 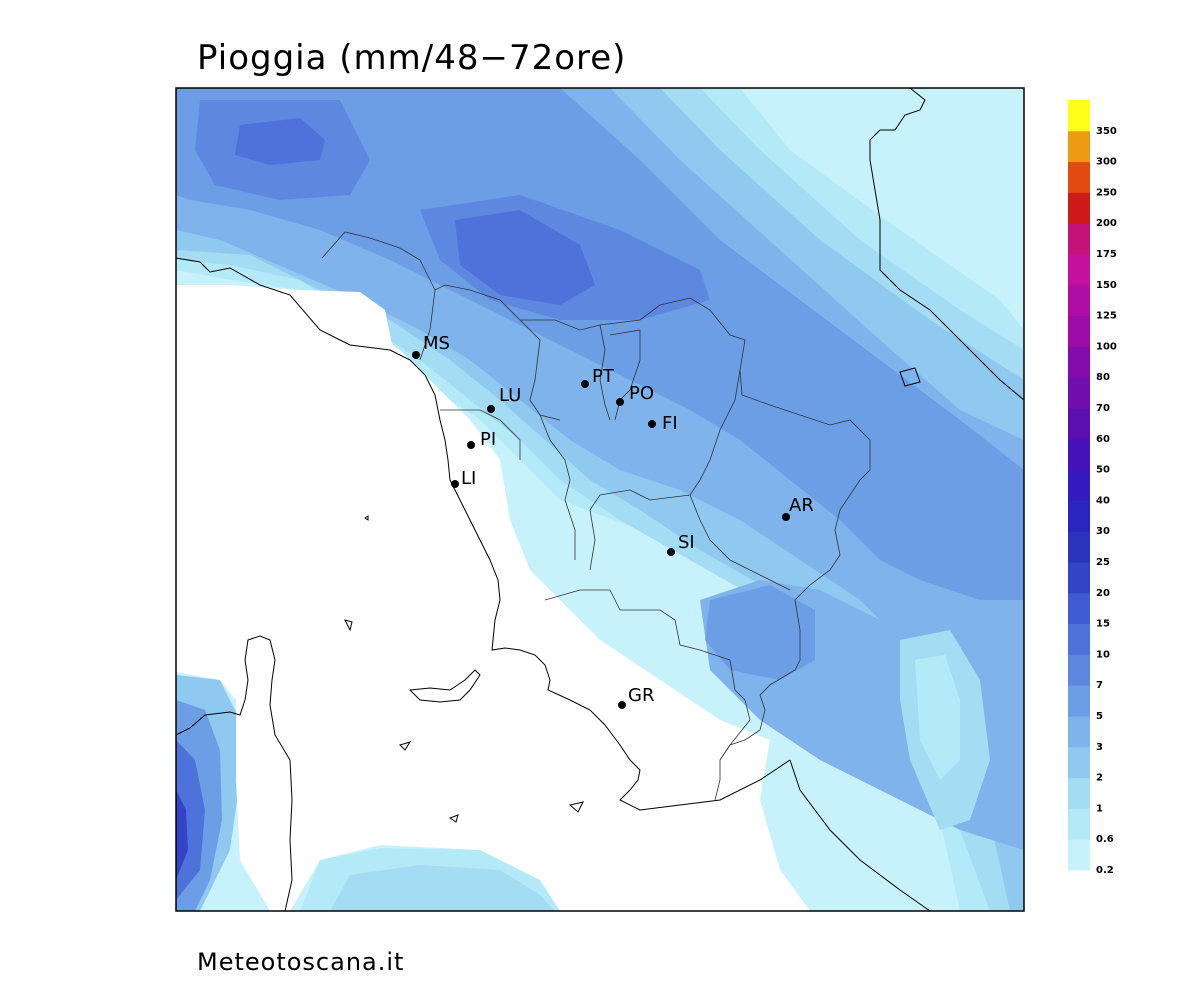 I want to click on city-fi: FI, so click(x=663, y=423).